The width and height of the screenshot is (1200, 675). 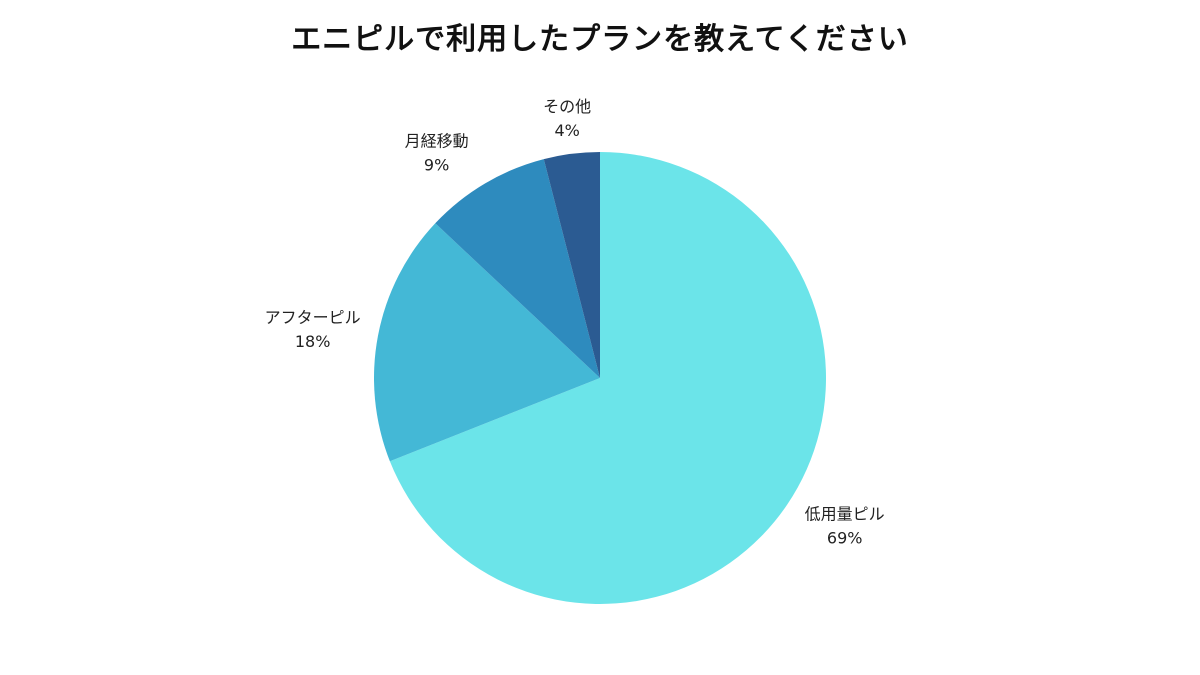 What do you see at coordinates (845, 537) in the screenshot?
I see `slice-value-low-dose-pill: 69%` at bounding box center [845, 537].